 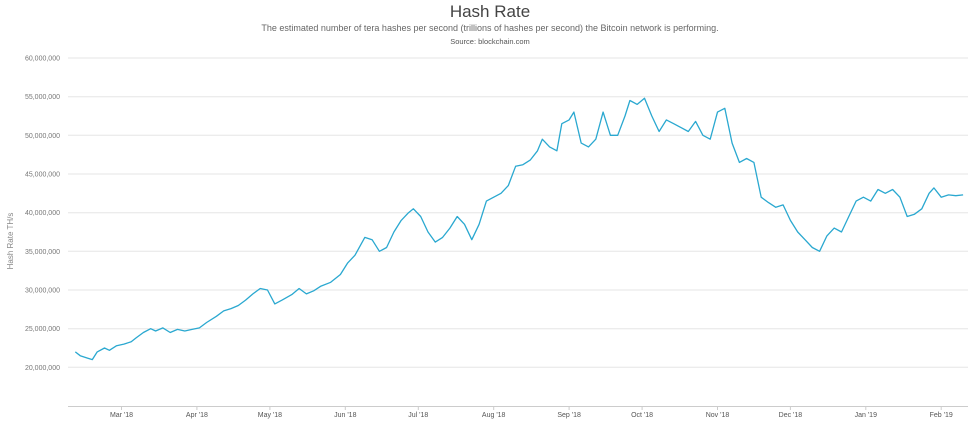 I want to click on x-tick-label: May '18, so click(x=270, y=415).